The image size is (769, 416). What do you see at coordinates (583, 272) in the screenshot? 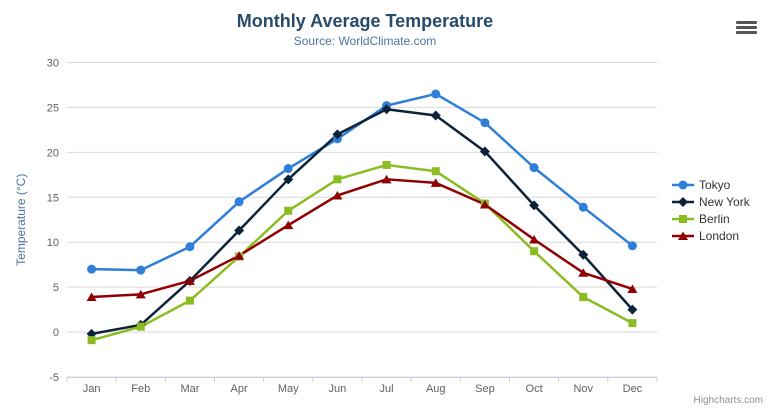
I see `point-london-nov` at bounding box center [583, 272].